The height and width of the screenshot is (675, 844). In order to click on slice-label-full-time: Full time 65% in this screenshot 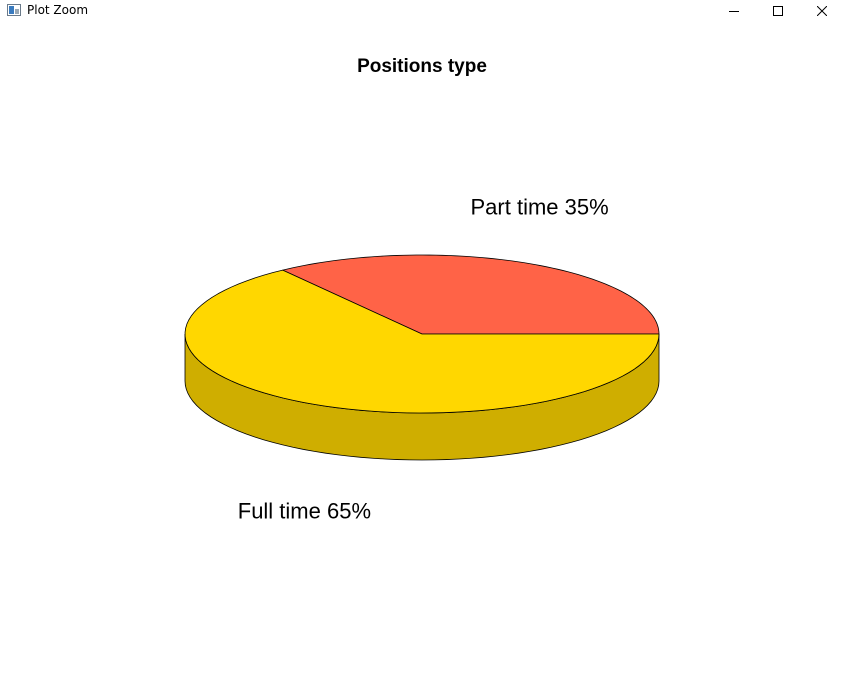, I will do `click(304, 510)`.